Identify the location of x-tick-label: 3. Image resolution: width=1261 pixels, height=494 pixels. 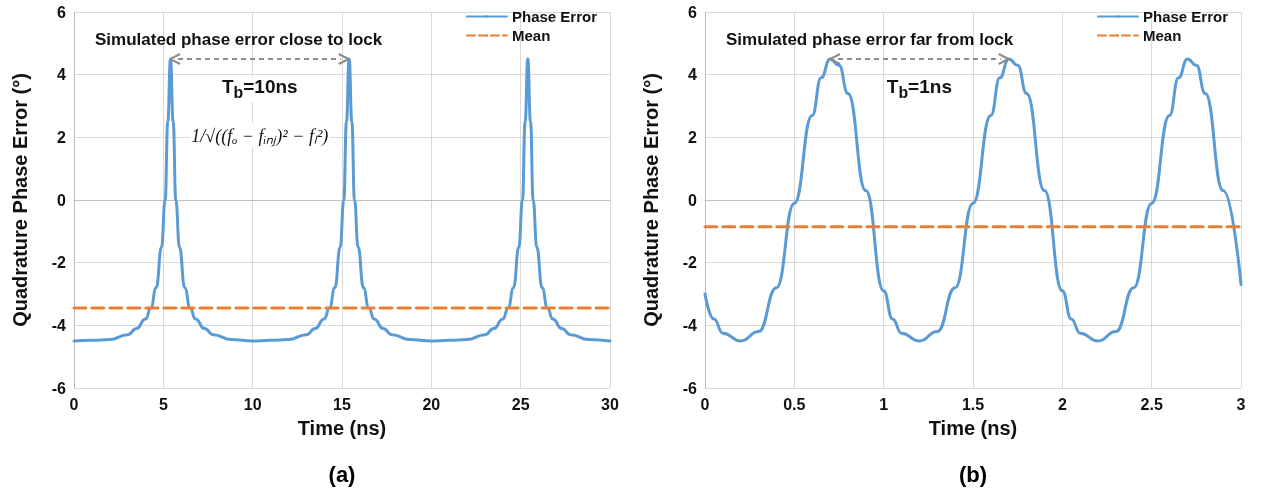
(1241, 404).